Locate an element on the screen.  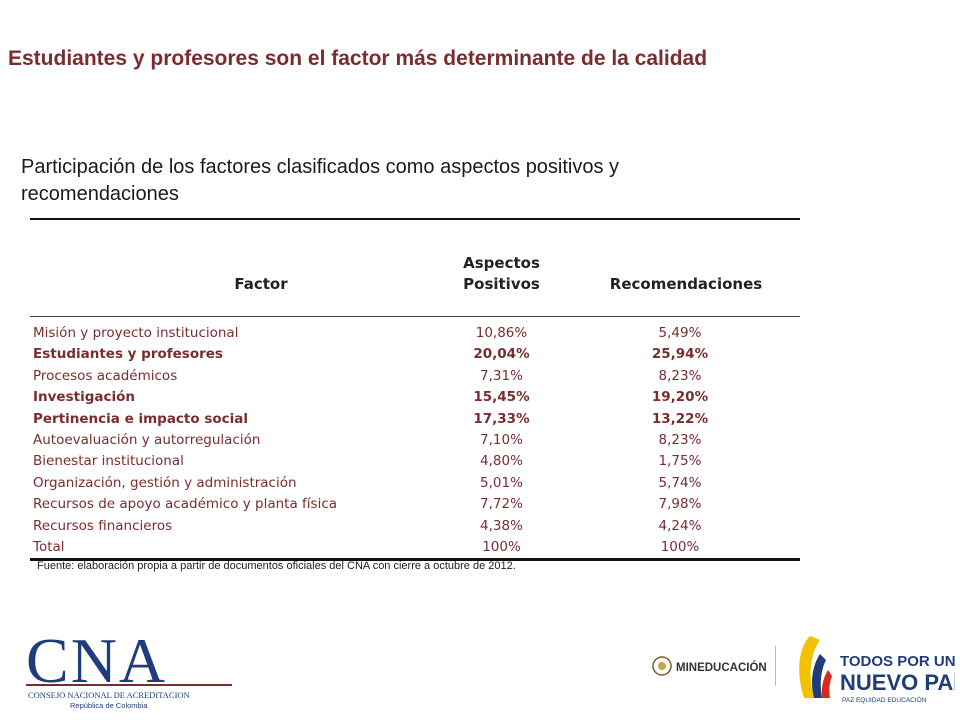
column-header-positive: Aspectos Positivos is located at coordinates (501, 274).